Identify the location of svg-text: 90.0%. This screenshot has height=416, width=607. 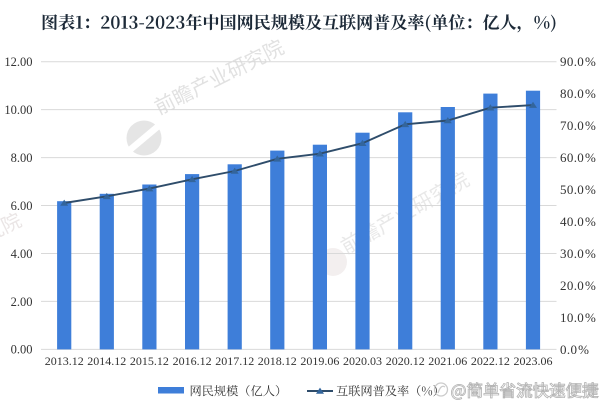
(578, 61).